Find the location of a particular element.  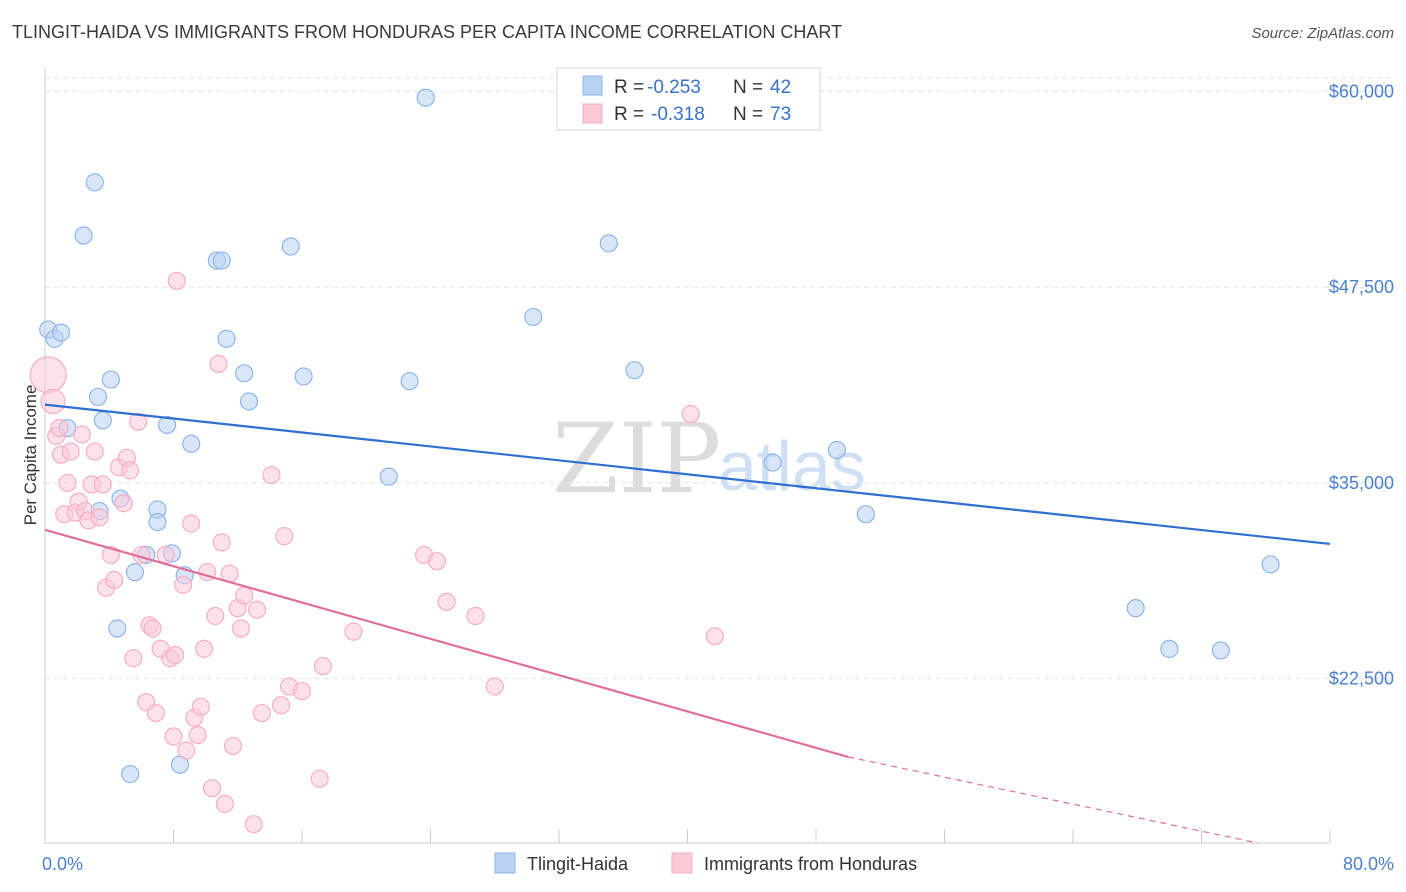

x-tick-label-min: 0.0% is located at coordinates (62, 864).